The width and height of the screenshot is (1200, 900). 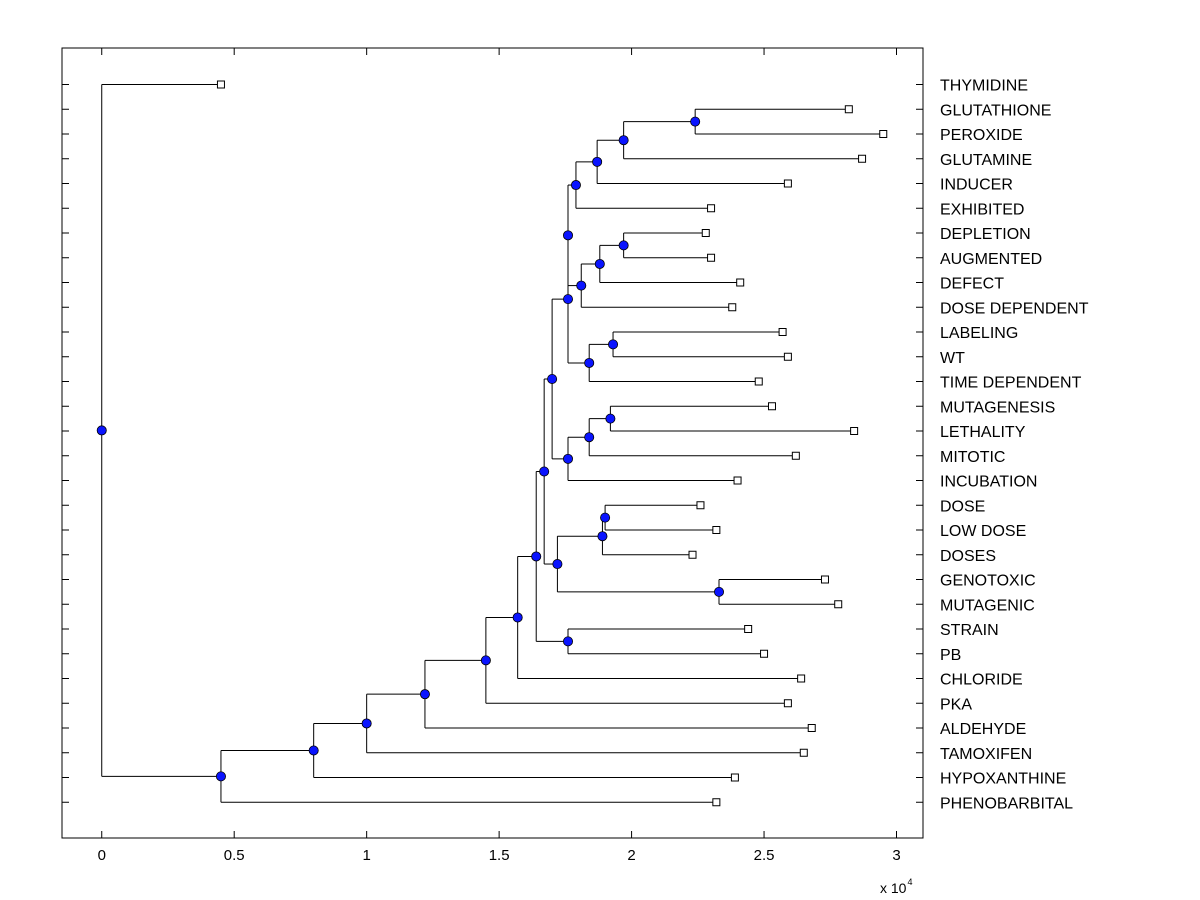 I want to click on leaf-label: GENOTOXIC, so click(x=988, y=581).